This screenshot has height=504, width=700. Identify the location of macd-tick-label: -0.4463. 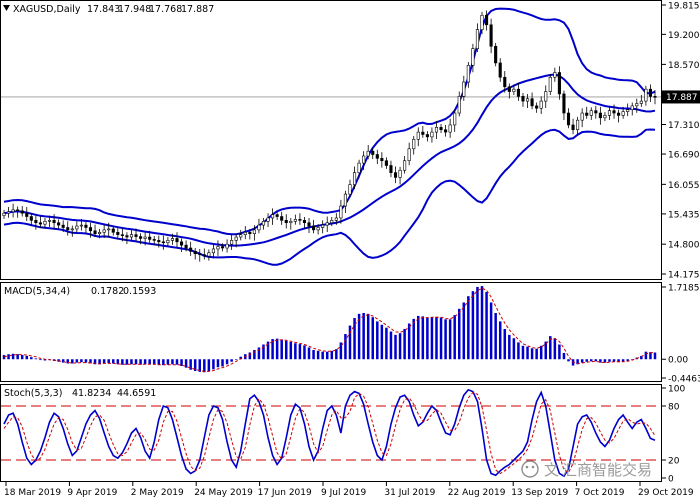
(684, 380).